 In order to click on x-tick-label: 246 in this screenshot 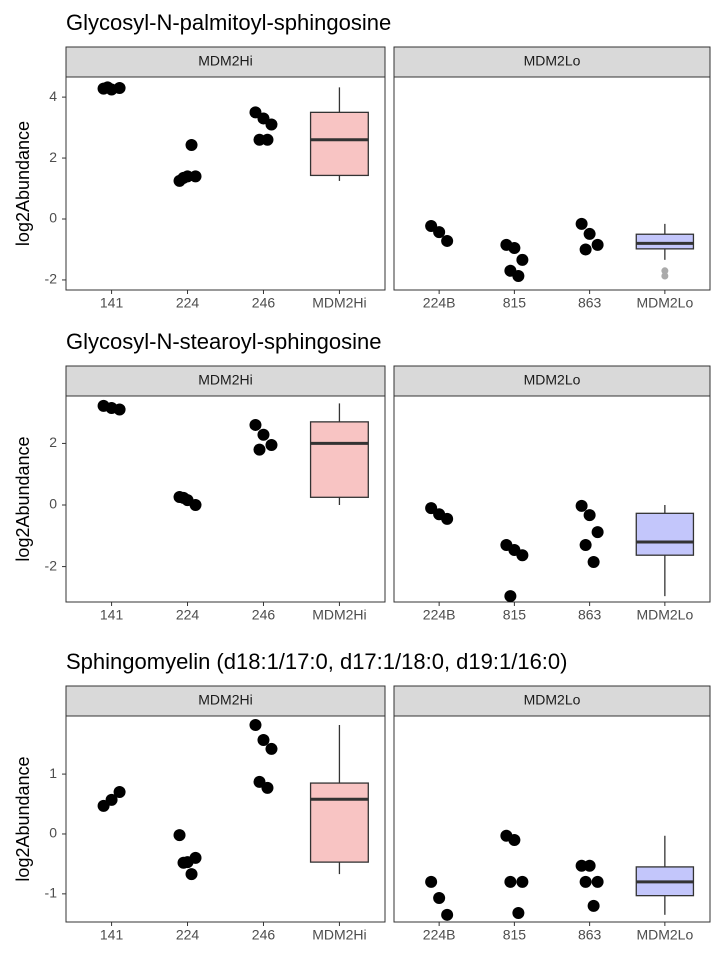, I will do `click(264, 303)`.